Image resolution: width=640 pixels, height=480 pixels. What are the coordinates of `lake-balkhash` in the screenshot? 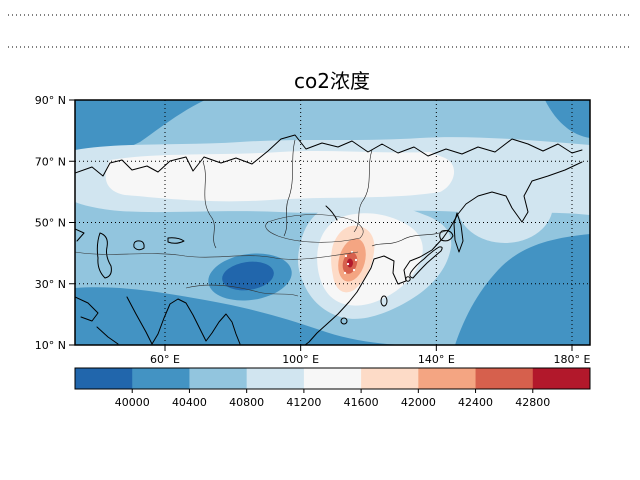 It's located at (176, 240).